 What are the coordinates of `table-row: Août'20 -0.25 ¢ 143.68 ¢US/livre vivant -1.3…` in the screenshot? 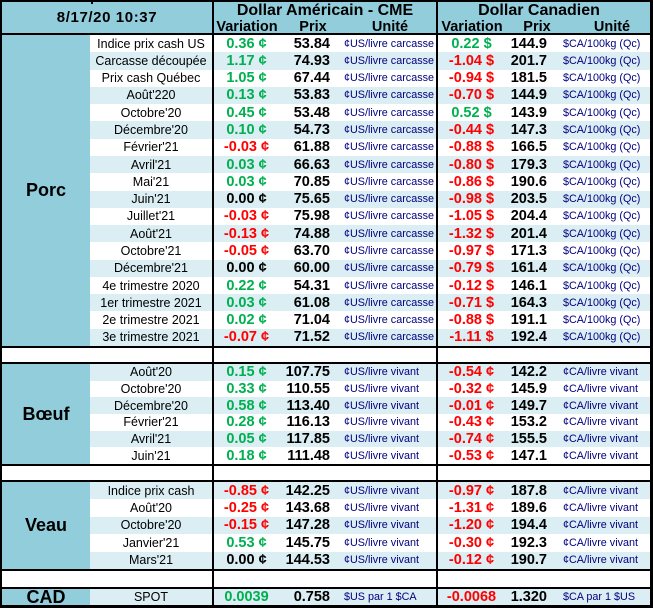 It's located at (326, 508).